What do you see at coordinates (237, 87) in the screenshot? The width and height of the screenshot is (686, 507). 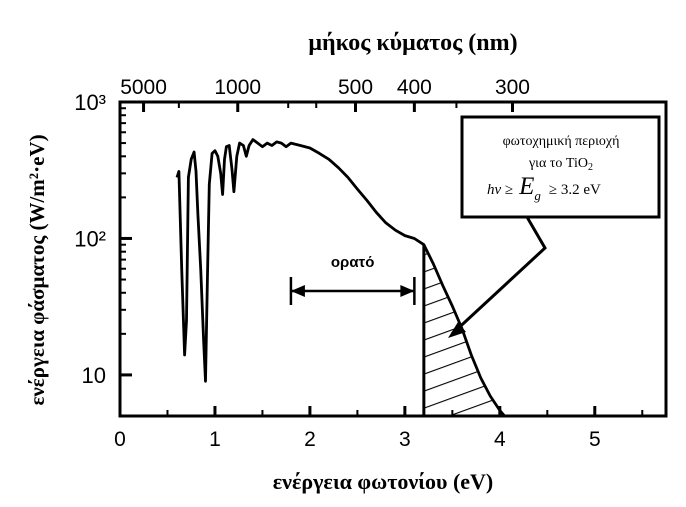 I see `top-tick-label: 1000` at bounding box center [237, 87].